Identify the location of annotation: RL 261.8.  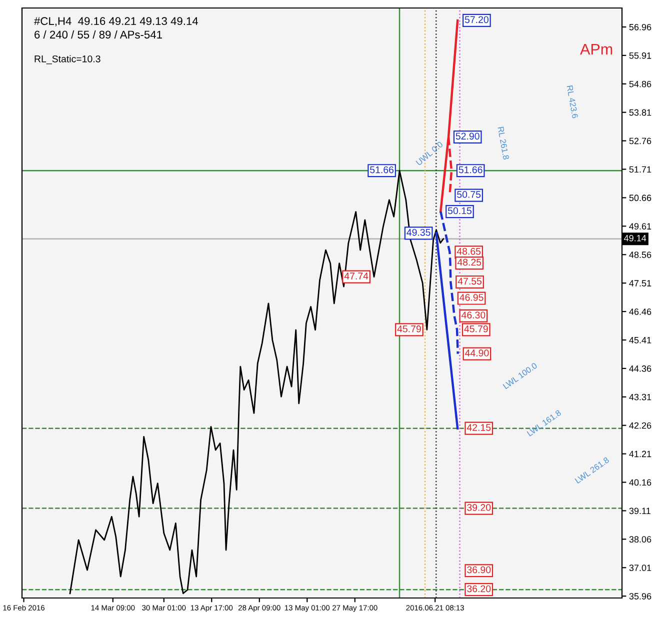
(504, 143).